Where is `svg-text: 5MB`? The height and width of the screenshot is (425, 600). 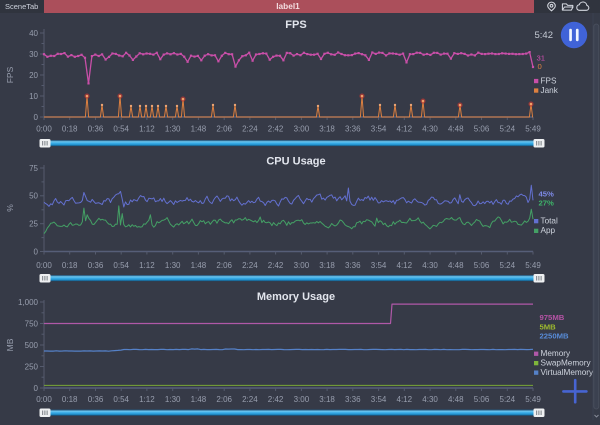
svg-text: 5MB is located at coordinates (548, 326).